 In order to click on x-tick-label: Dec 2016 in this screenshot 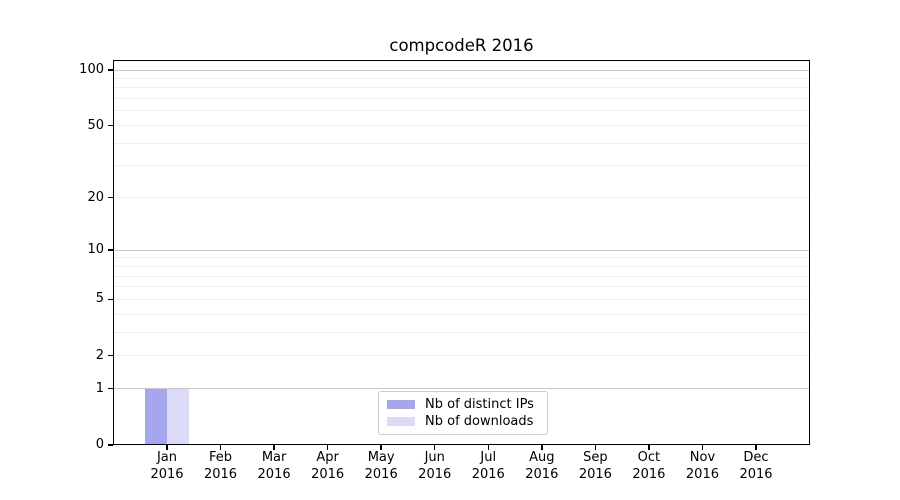, I will do `click(756, 466)`.